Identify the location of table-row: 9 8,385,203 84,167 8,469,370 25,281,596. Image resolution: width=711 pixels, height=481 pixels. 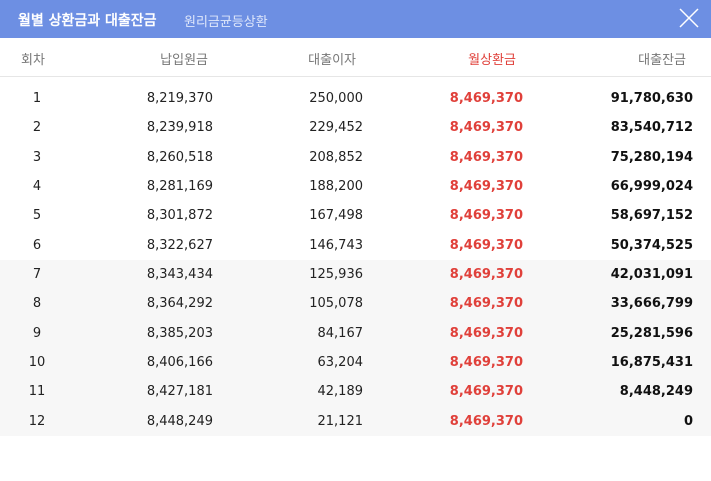
(355, 333).